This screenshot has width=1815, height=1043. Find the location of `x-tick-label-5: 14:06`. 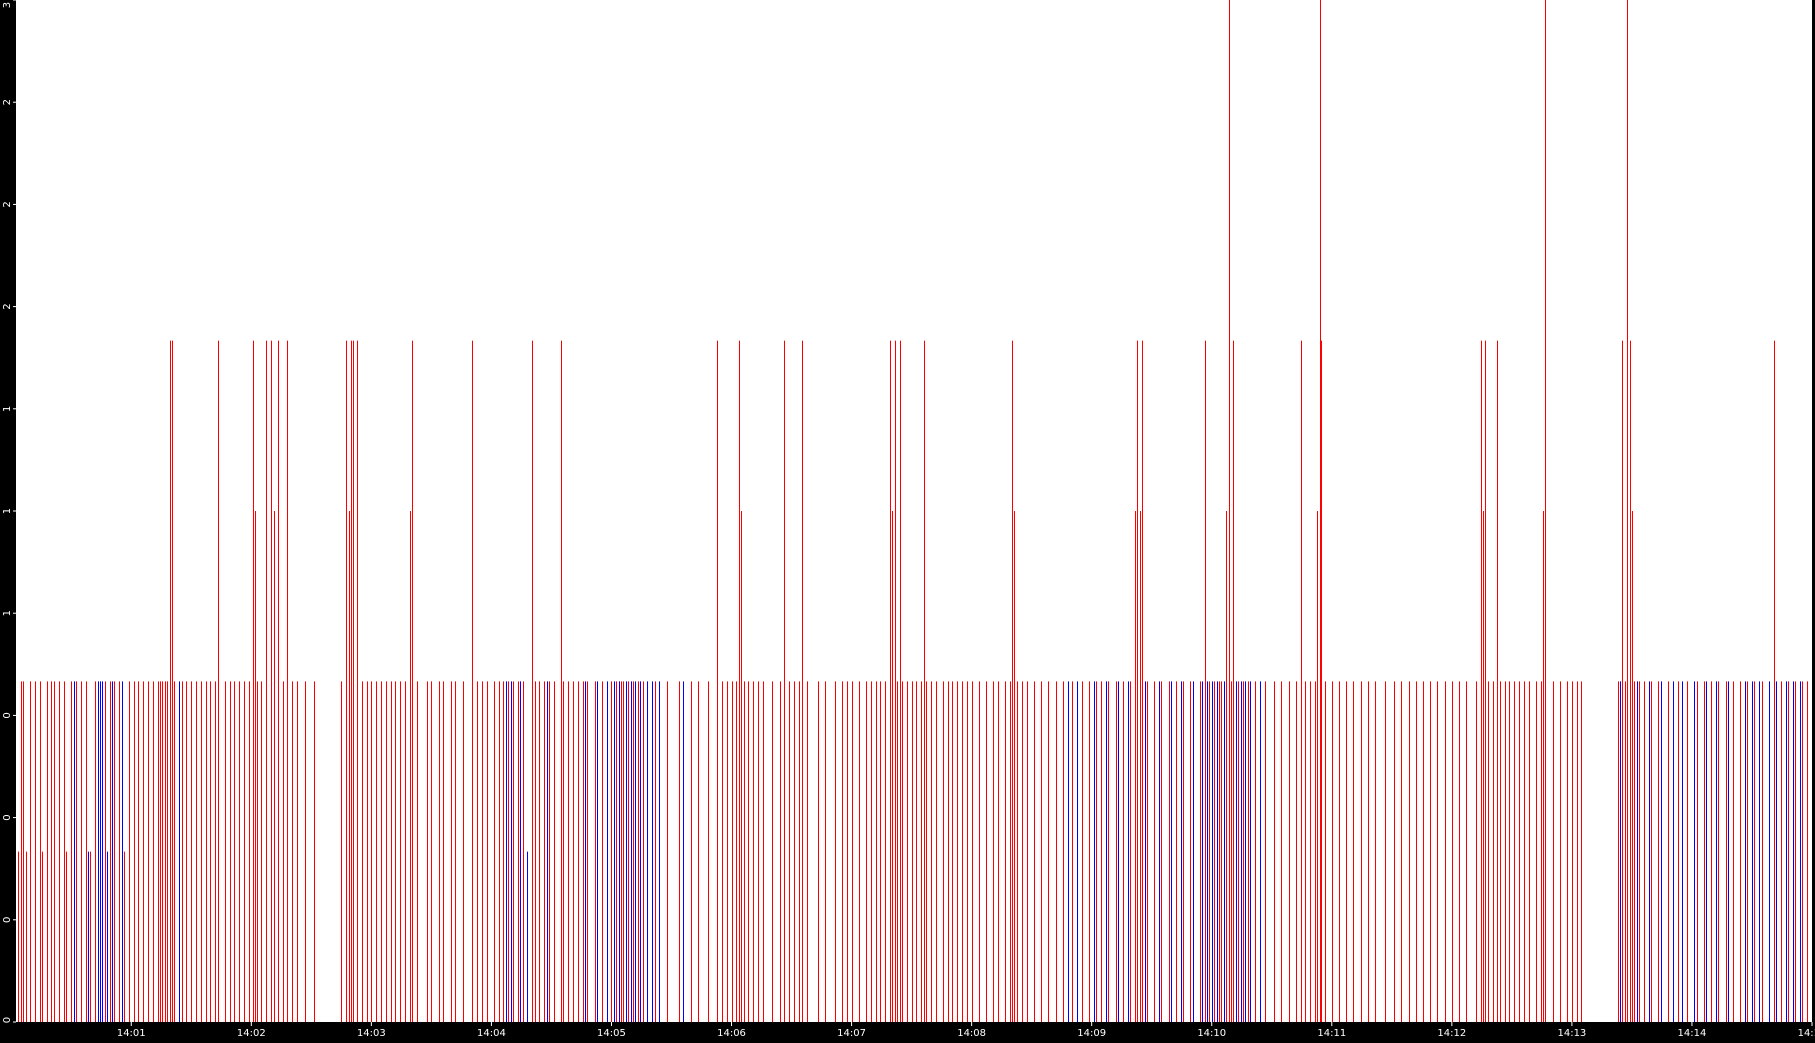

x-tick-label-5: 14:06 is located at coordinates (731, 1033).